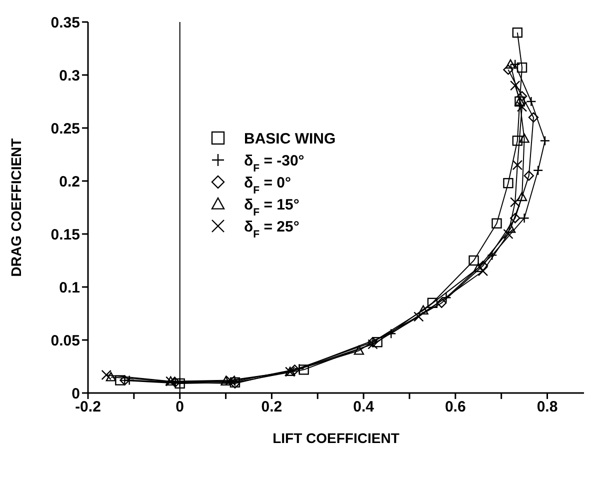 The image size is (607, 482). Describe the element at coordinates (274, 163) in the screenshot. I see `legend-label: δ$_{F}$ = -30°` at that location.